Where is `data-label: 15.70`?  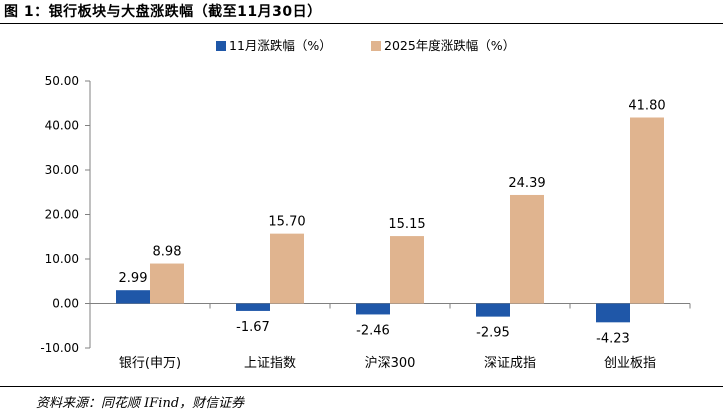 data-label: 15.70 is located at coordinates (286, 222).